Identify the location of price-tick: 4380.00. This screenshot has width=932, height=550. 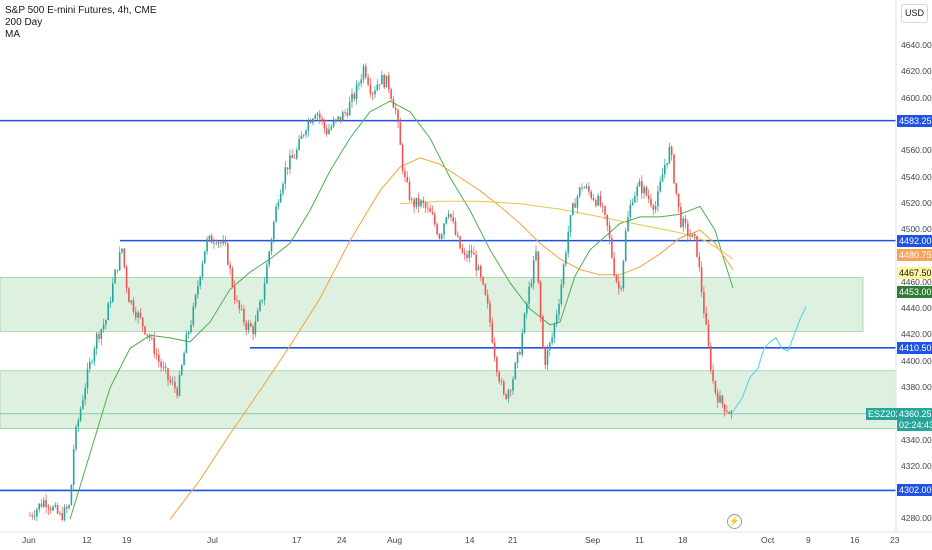
(916, 386).